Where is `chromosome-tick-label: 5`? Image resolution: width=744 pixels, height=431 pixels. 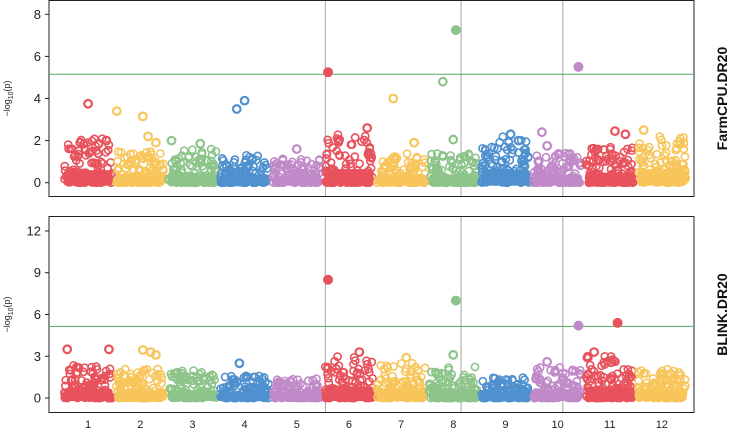
chromosome-tick-label: 5 is located at coordinates (297, 425).